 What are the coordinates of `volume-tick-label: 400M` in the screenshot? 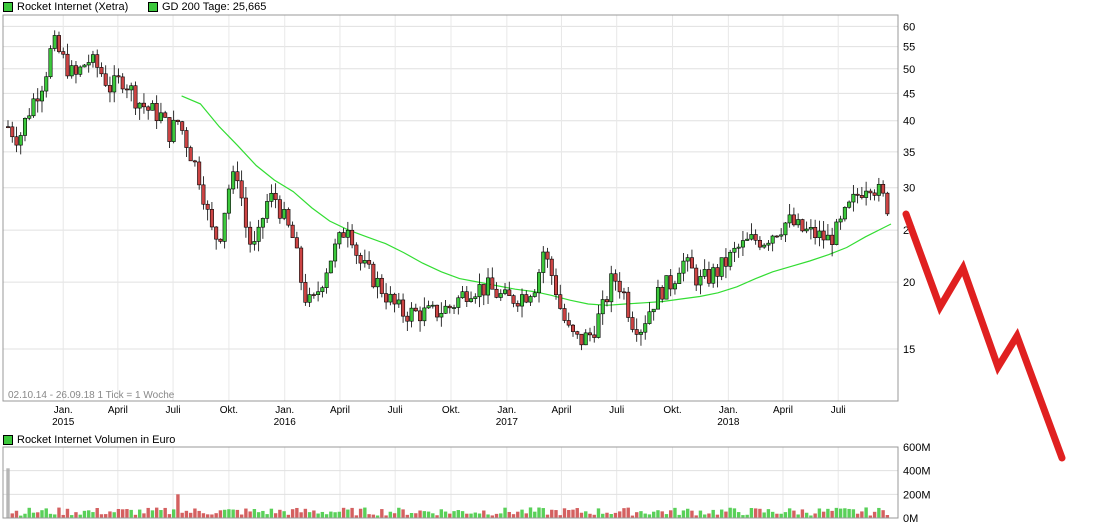 It's located at (917, 472).